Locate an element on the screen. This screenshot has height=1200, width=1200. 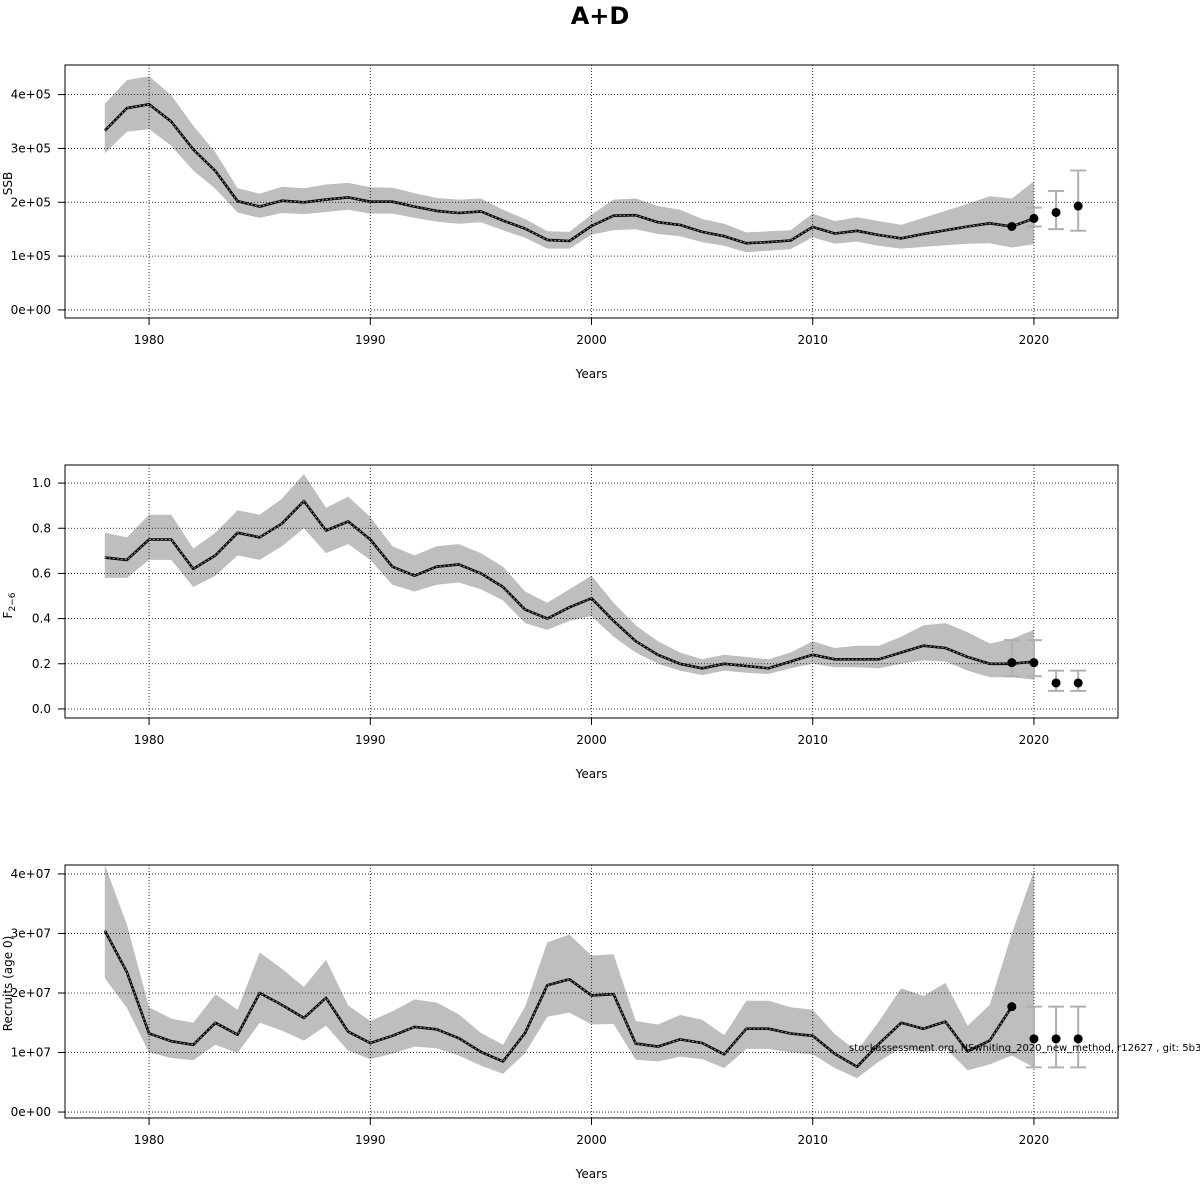
y-tick-label: 2e+07 is located at coordinates (31, 993).